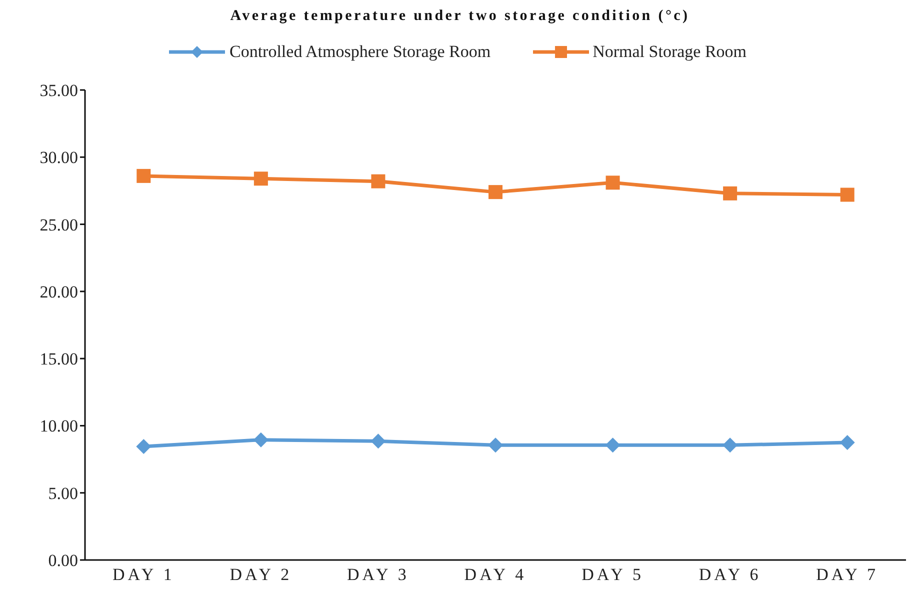 The image size is (918, 601). What do you see at coordinates (59, 359) in the screenshot?
I see `y-tick-label: 15.00` at bounding box center [59, 359].